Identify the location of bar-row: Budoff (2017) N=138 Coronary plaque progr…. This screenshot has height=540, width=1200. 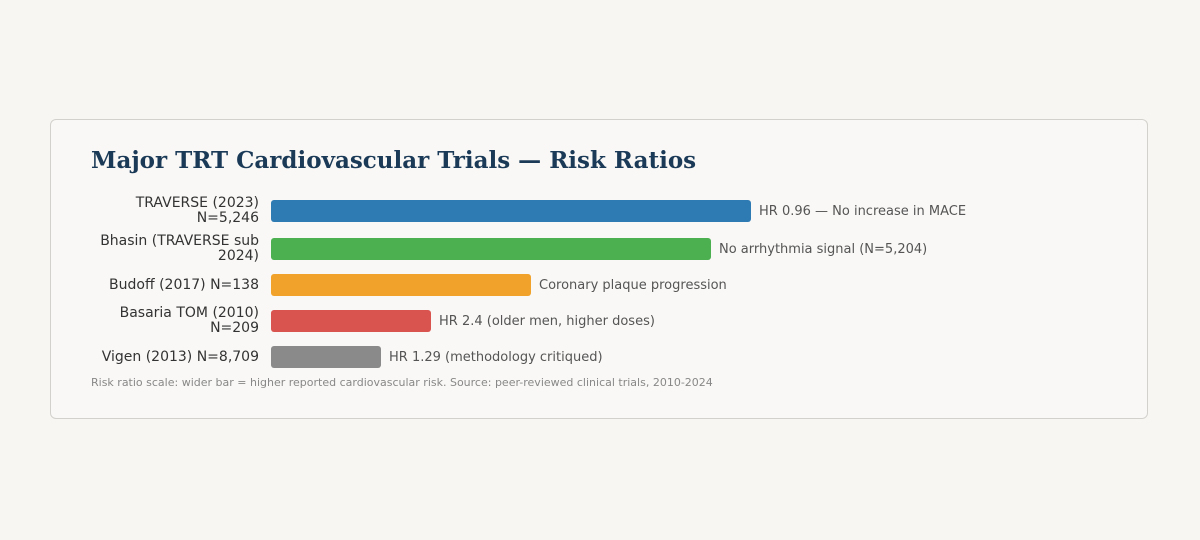
(528, 285).